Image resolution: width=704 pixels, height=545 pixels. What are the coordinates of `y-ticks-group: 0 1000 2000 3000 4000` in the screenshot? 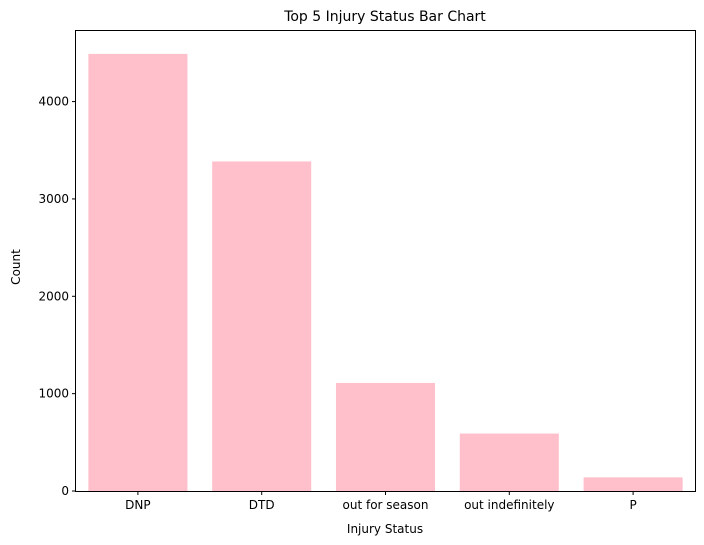 It's located at (57, 296).